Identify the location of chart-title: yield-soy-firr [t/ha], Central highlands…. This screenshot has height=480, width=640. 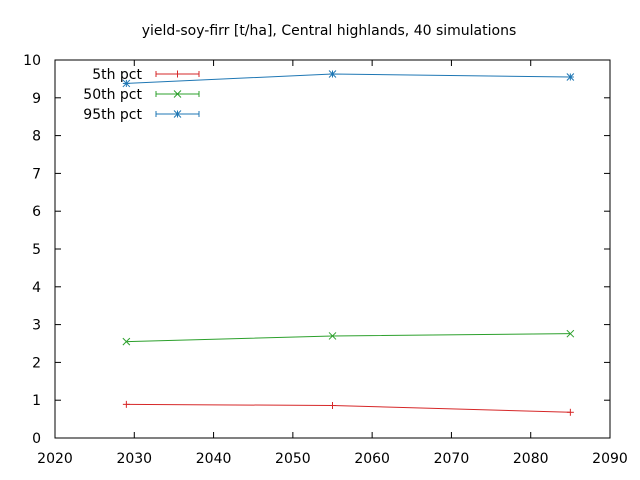
(329, 31).